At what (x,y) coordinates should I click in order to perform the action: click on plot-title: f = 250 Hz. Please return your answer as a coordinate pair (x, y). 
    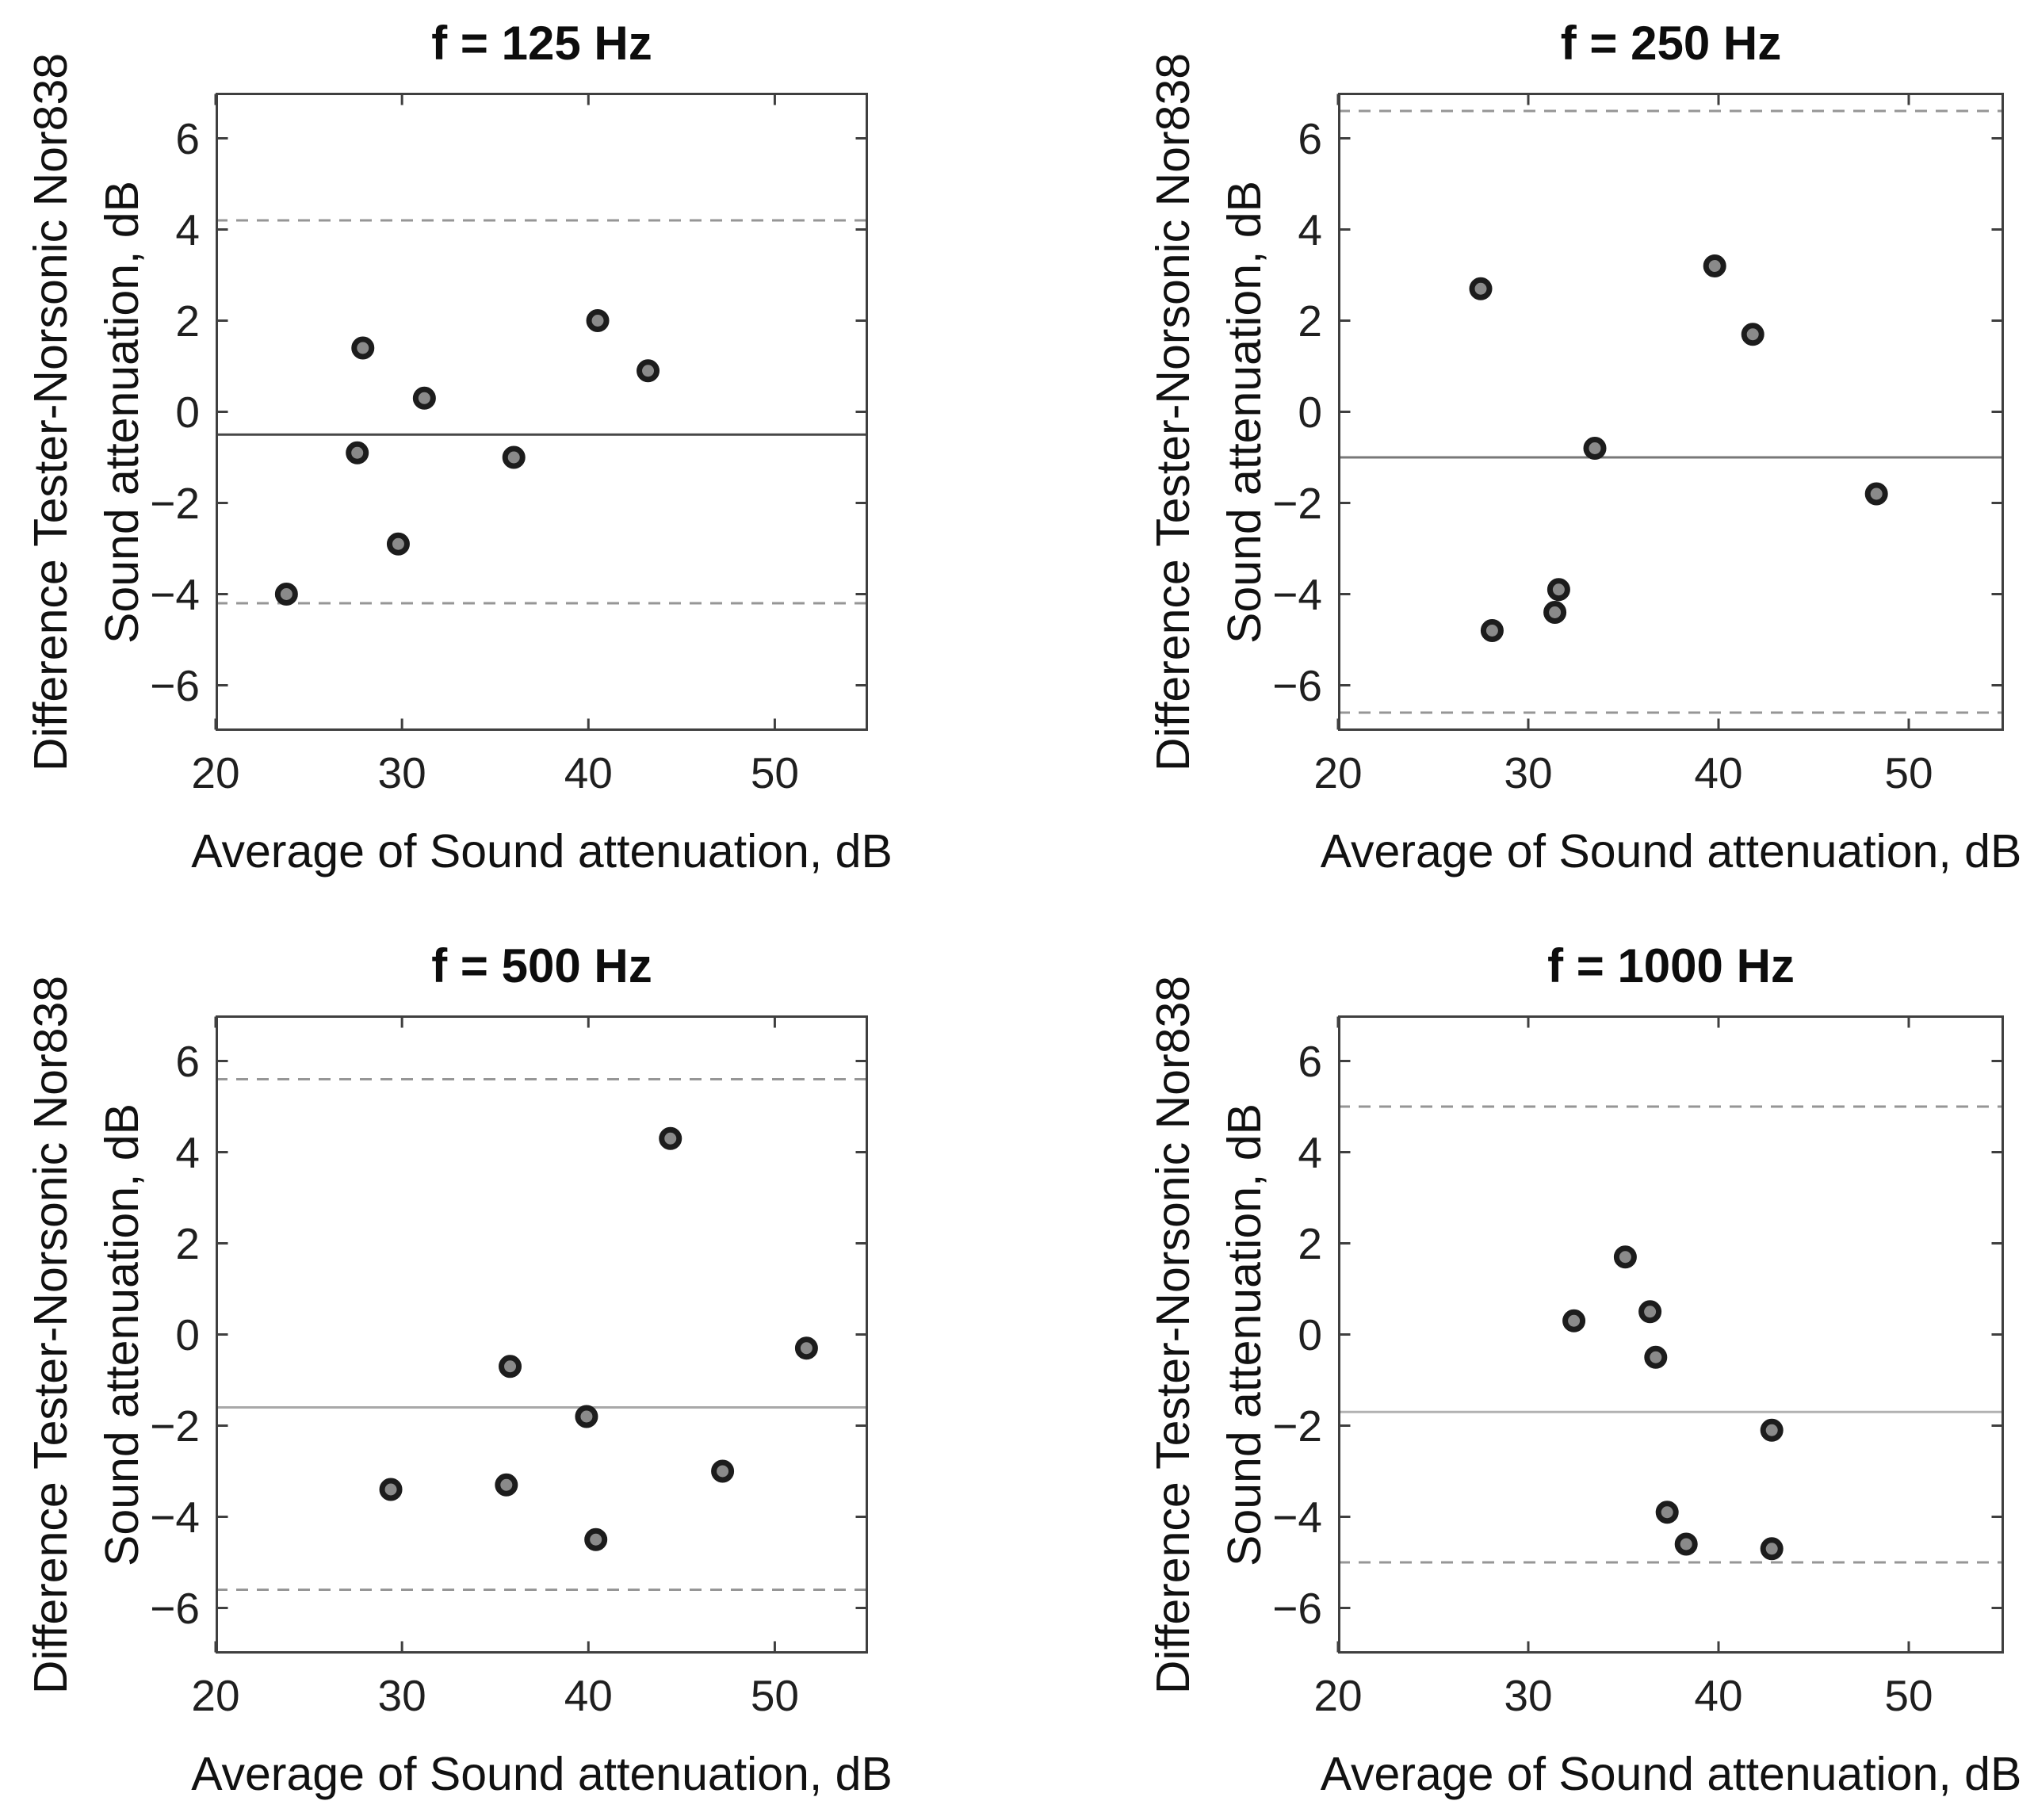
    Looking at the image, I should click on (1671, 43).